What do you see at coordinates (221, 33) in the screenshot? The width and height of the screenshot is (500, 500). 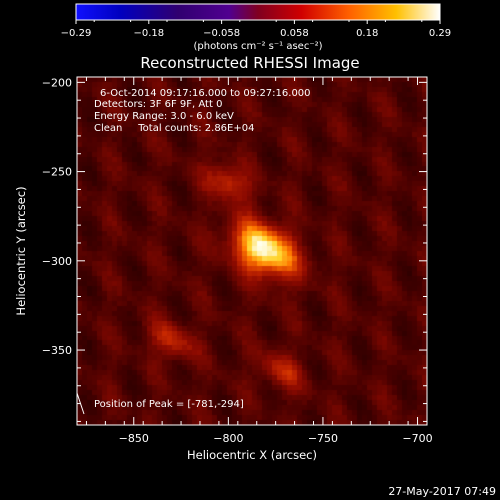 I see `colorbar-tick-label: −0.058` at bounding box center [221, 33].